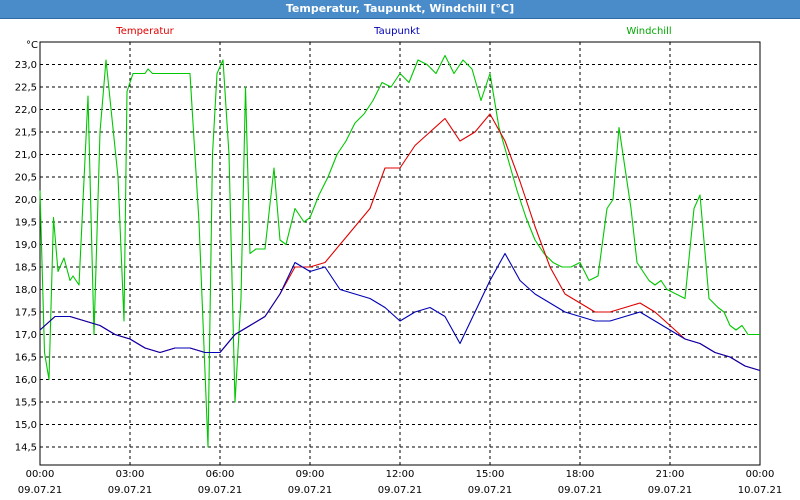  I want to click on y-tick-label: 16,5, so click(26, 358).